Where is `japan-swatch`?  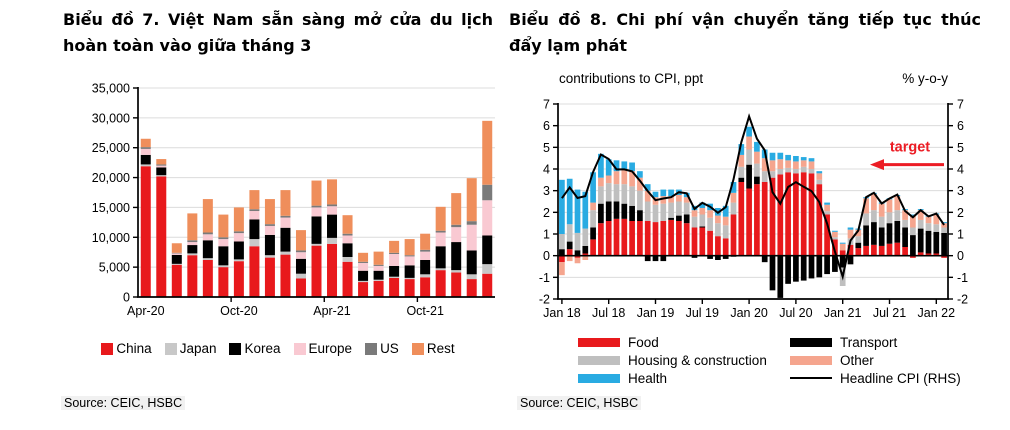
japan-swatch is located at coordinates (170, 348).